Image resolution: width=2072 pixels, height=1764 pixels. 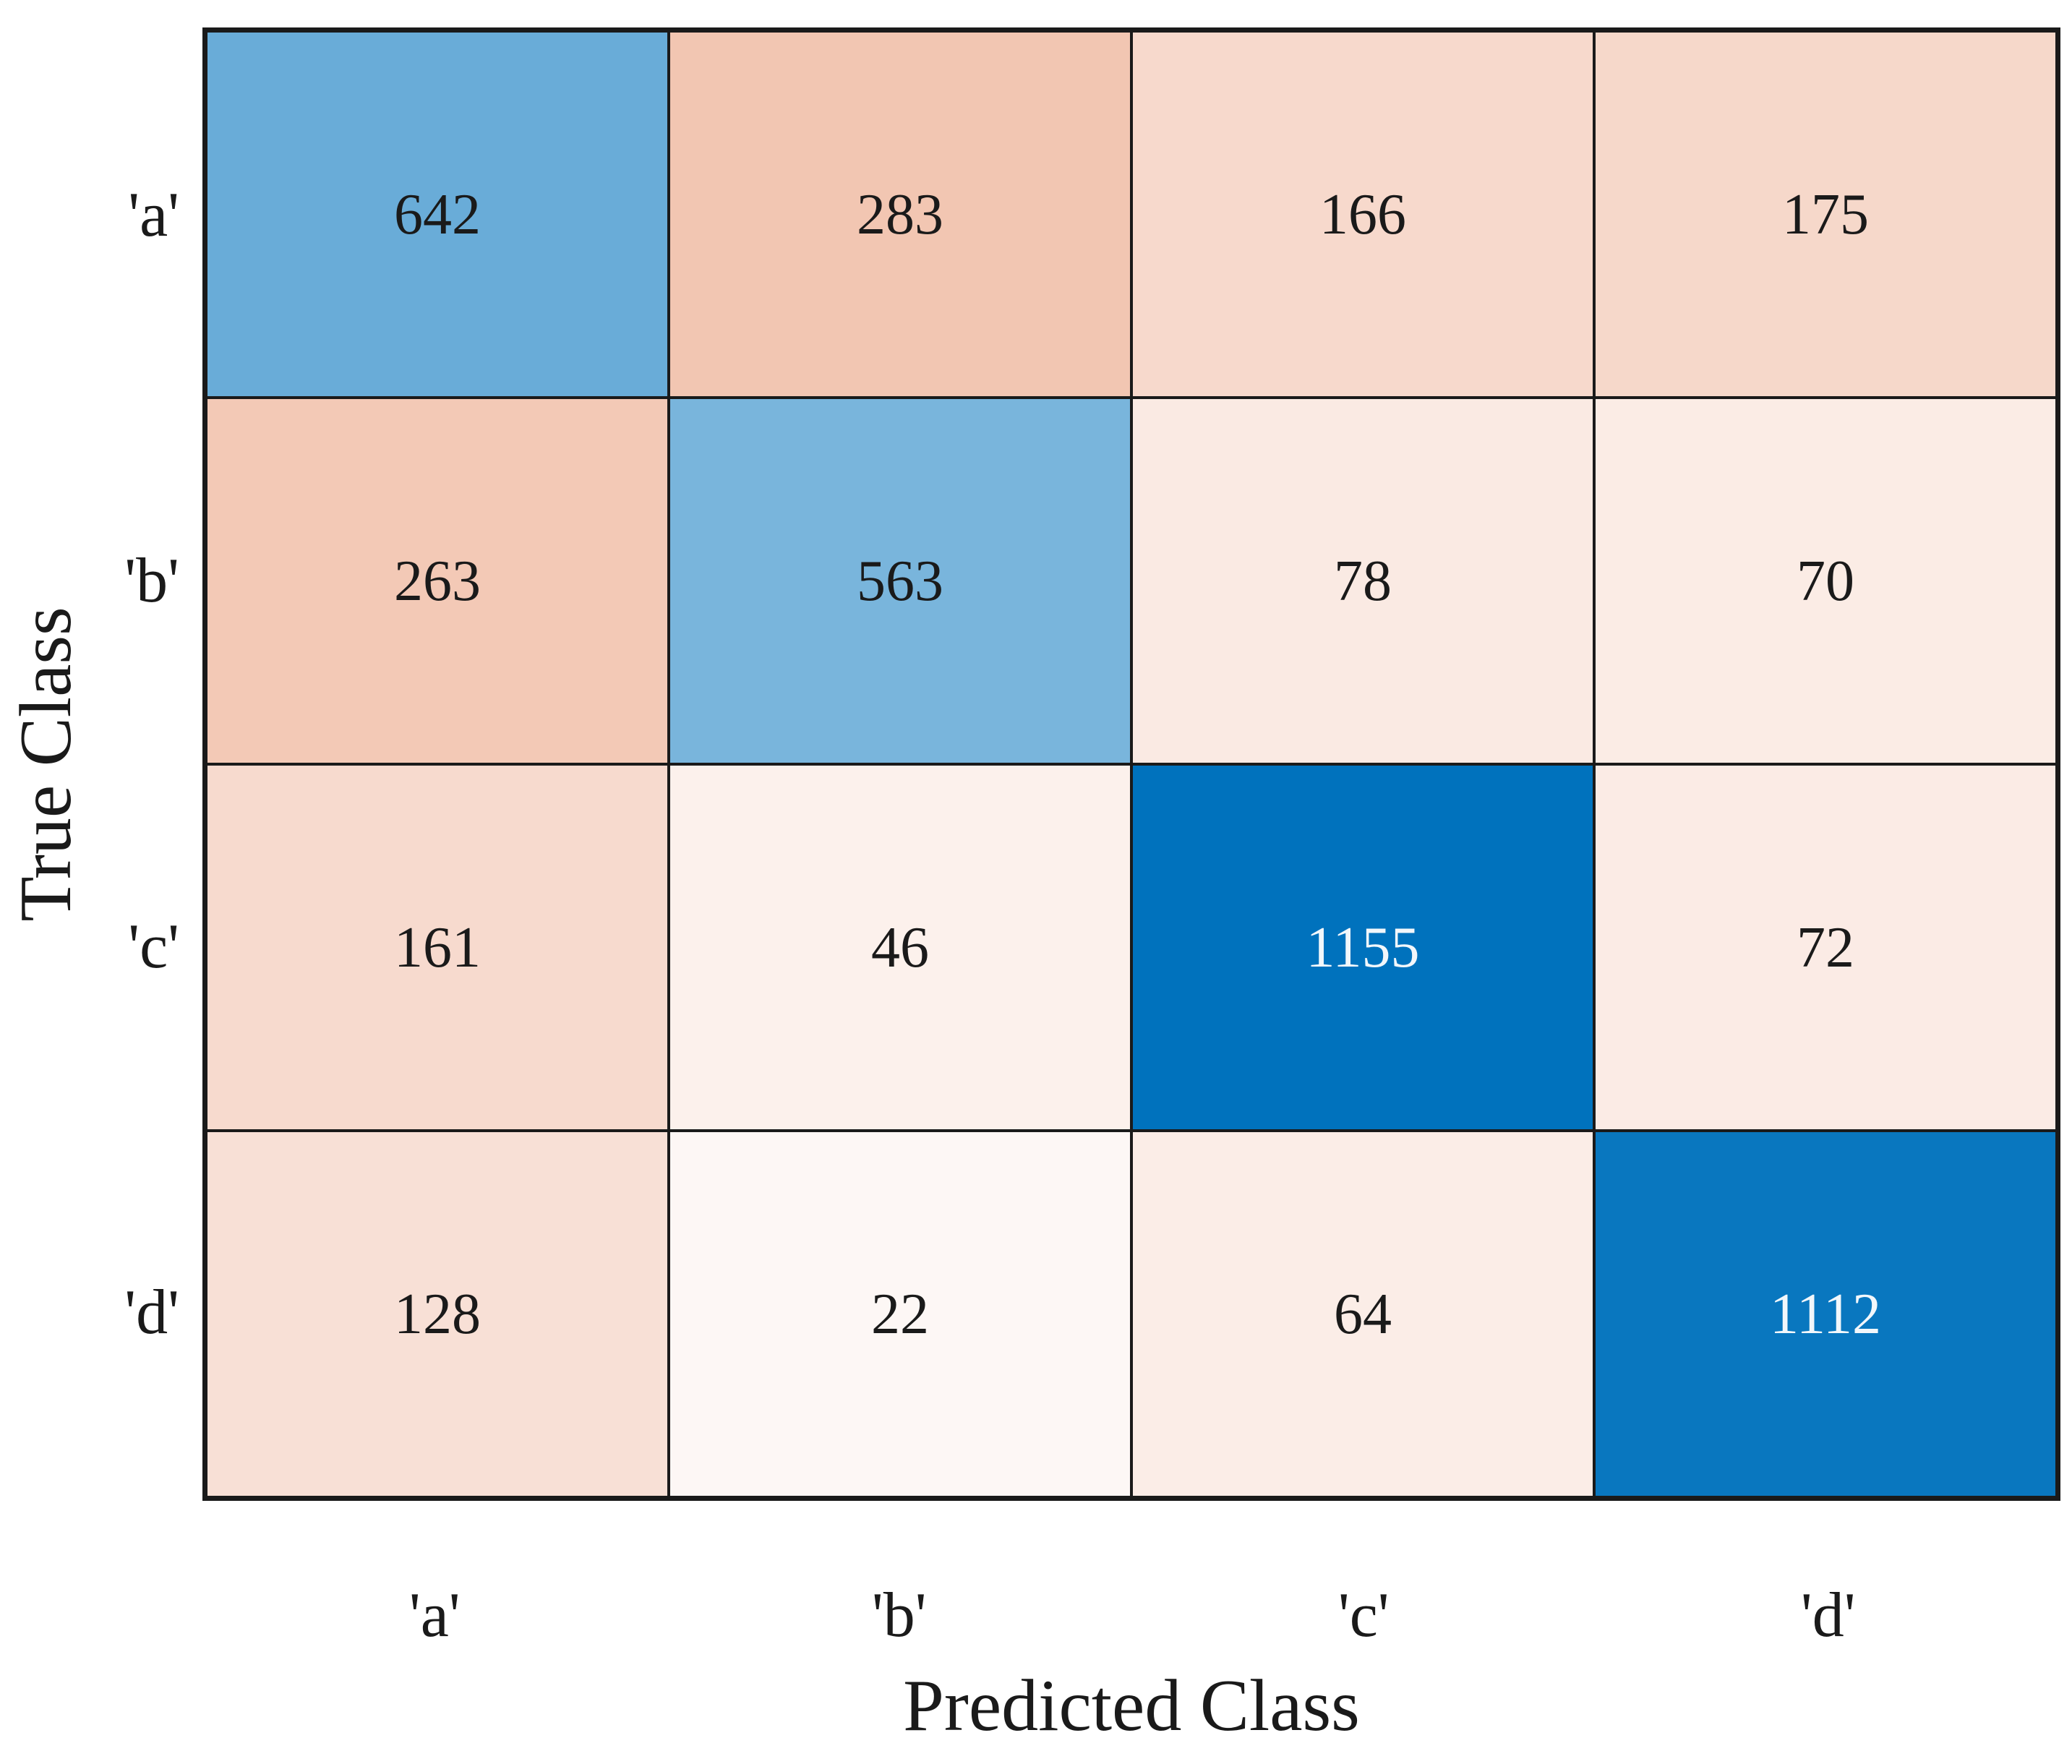 I want to click on cell-d-b: 22, so click(x=900, y=1314).